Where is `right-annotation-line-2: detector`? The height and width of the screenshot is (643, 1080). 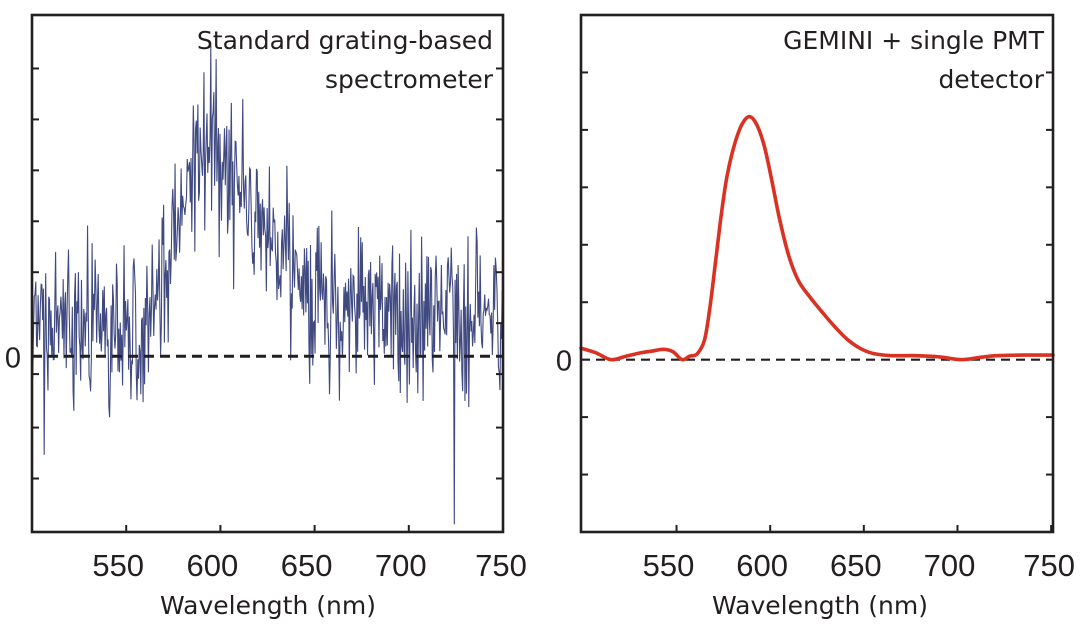 right-annotation-line-2: detector is located at coordinates (991, 79).